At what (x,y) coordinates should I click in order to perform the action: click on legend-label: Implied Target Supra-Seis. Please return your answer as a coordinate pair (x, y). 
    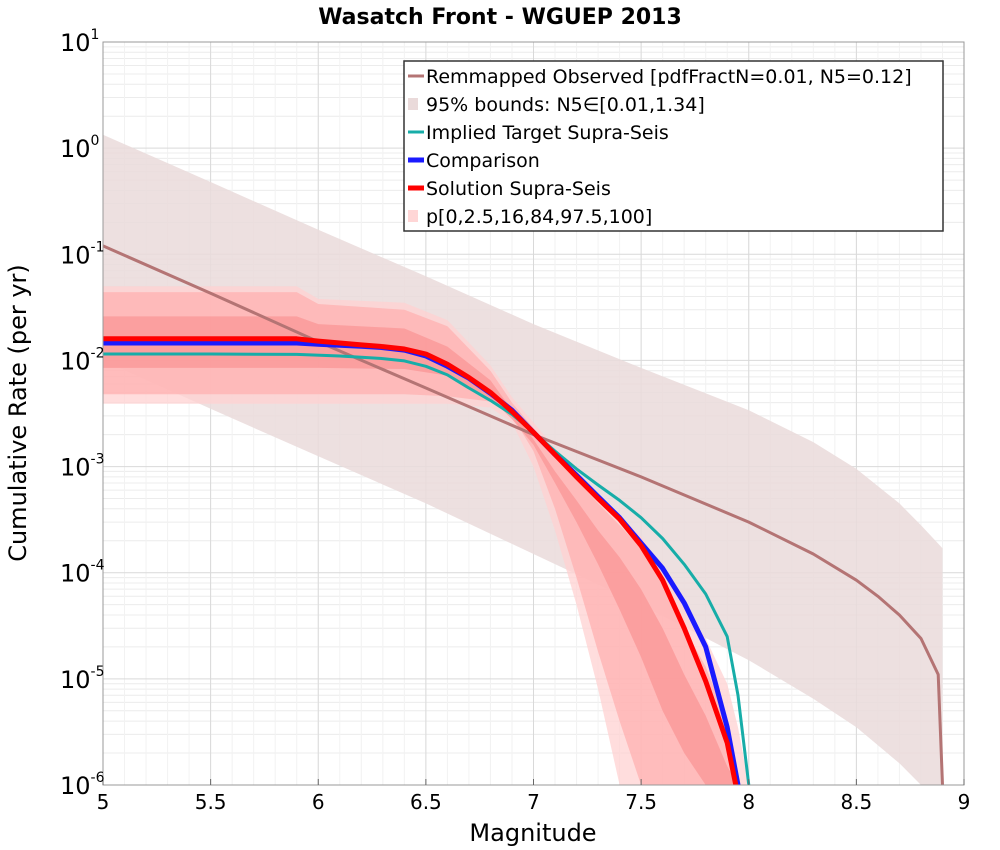
    Looking at the image, I should click on (547, 133).